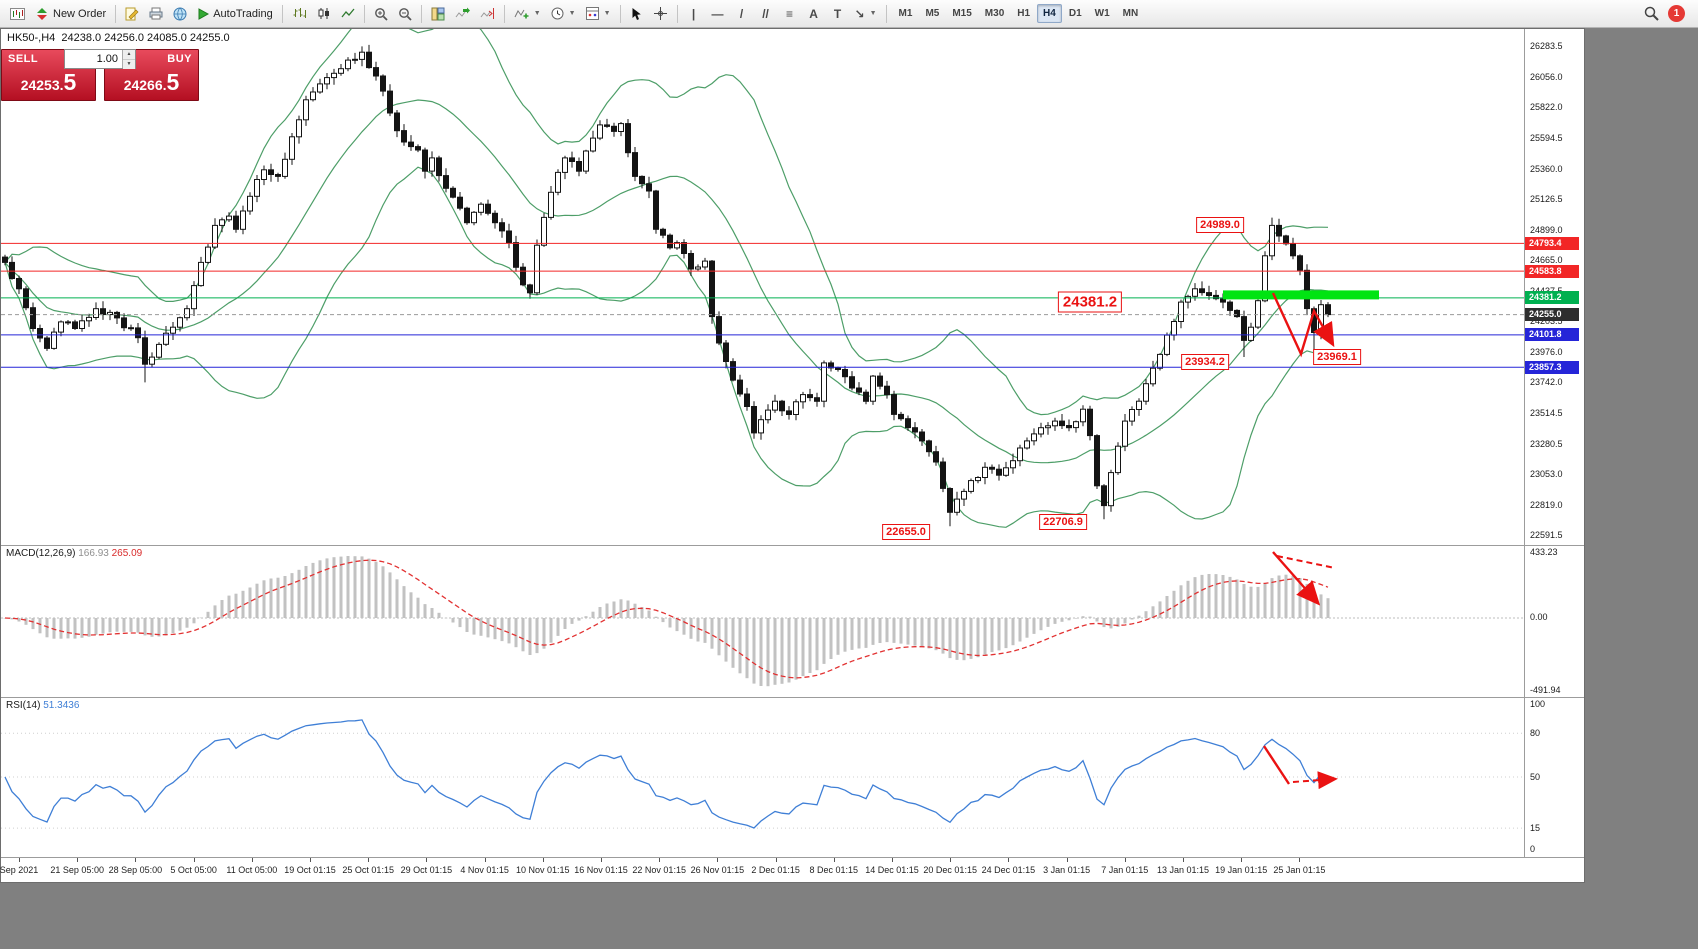  I want to click on arrows-button: ↘ ▼, so click(866, 14).